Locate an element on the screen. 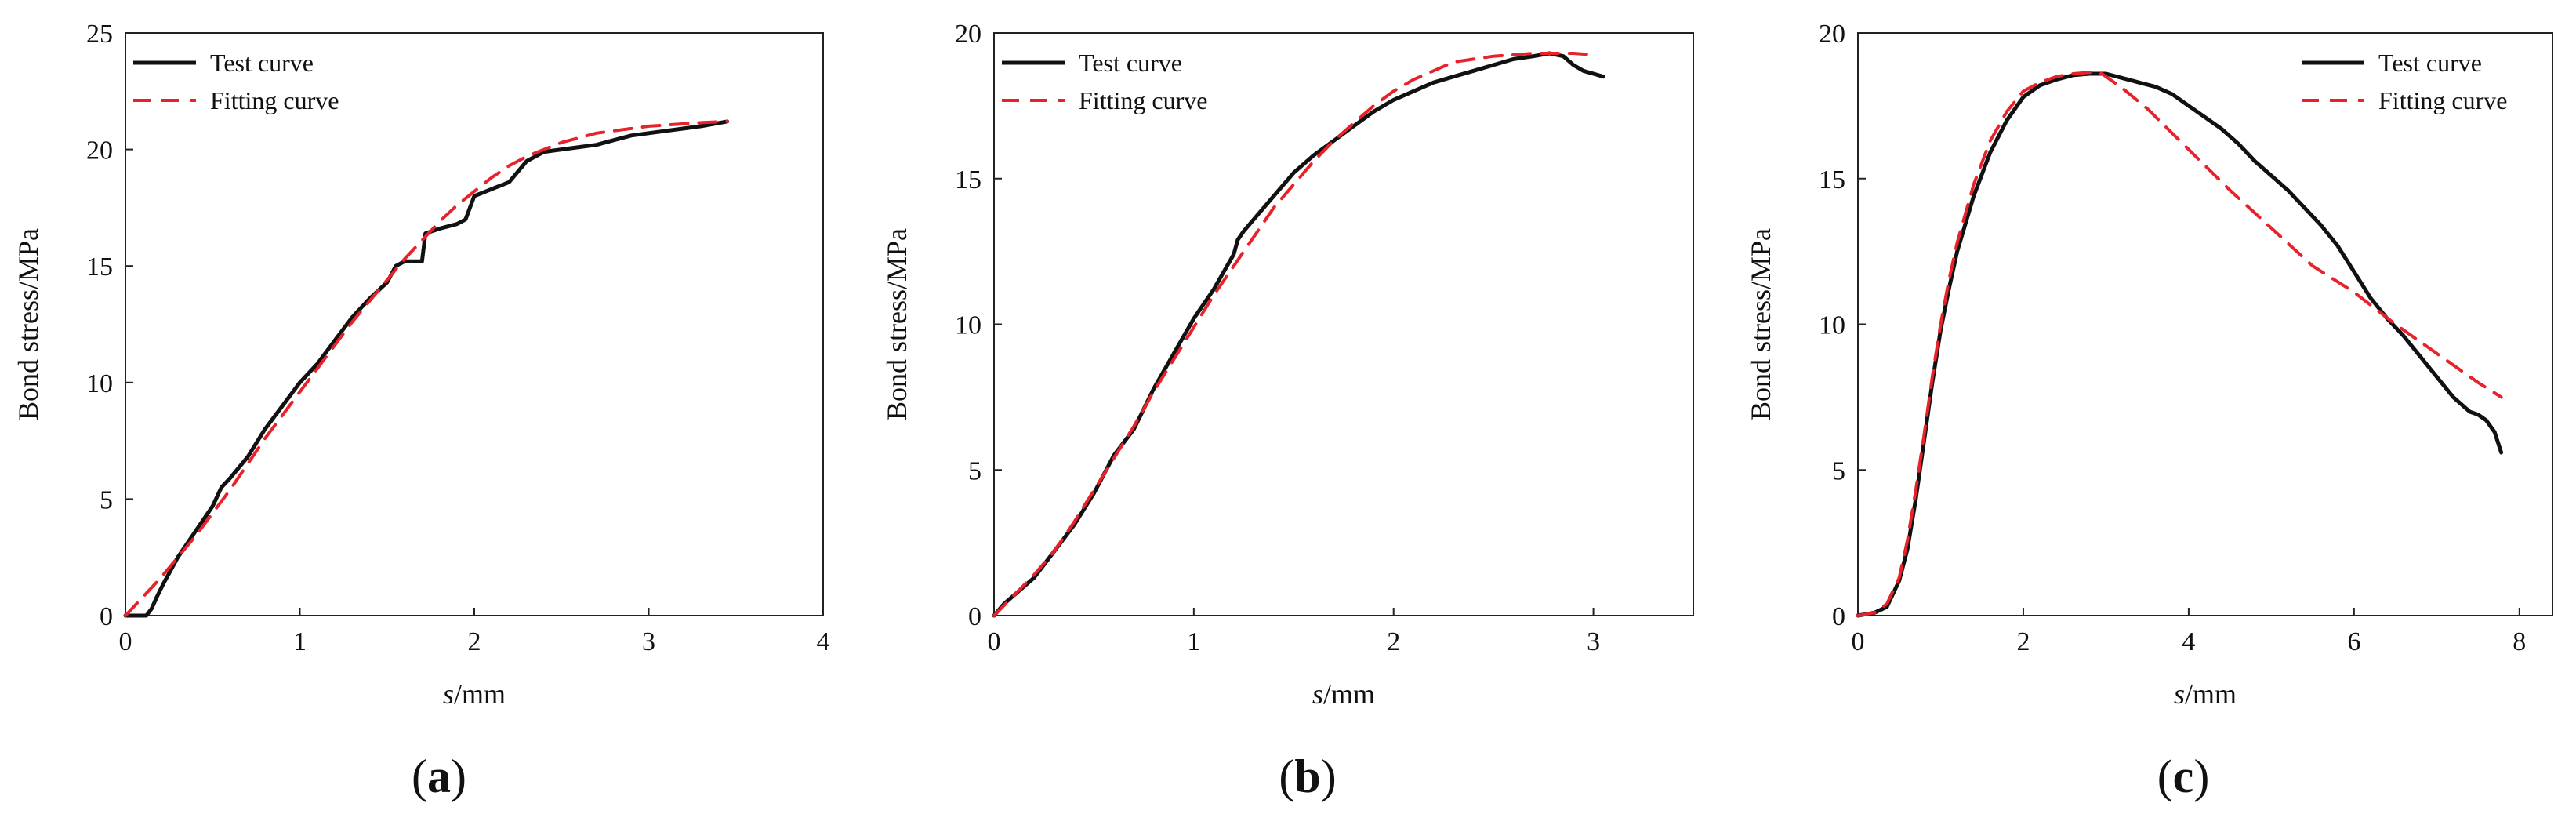 The image size is (2576, 825). chart-b-panel-label: (b) is located at coordinates (1308, 776).